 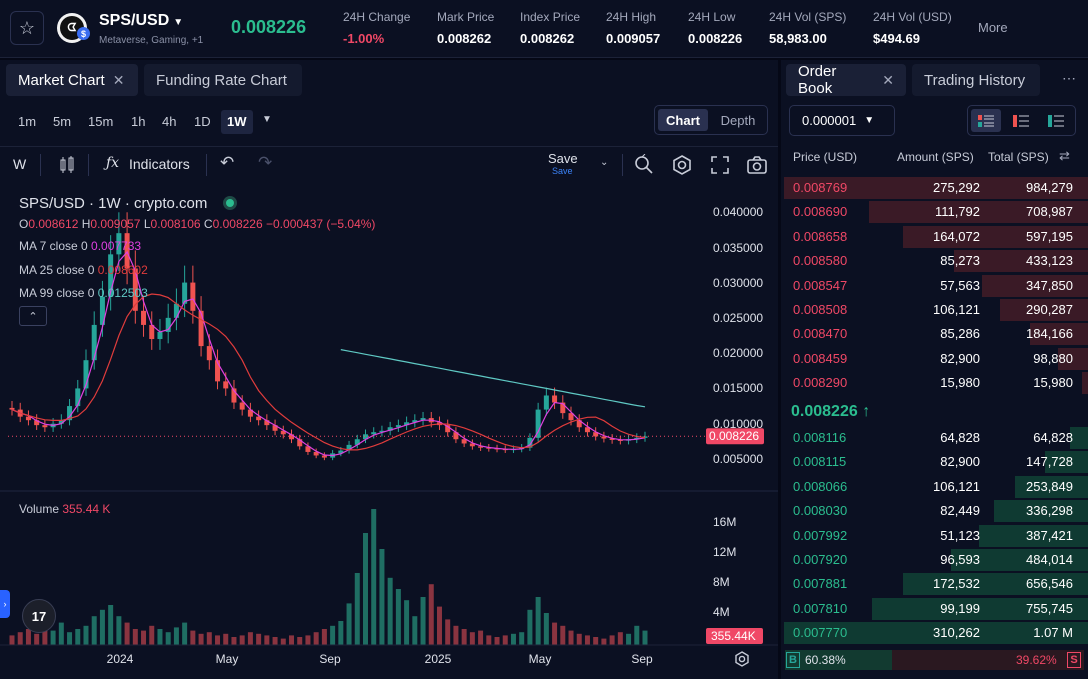 I want to click on order-book-row: 0.008508 106,121 290,287, so click(x=934, y=310).